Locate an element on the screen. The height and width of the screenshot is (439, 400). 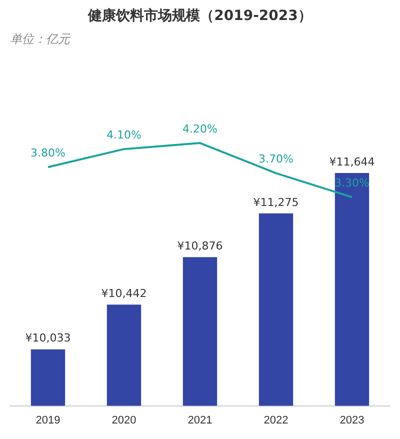
x-tick-label: 2020 is located at coordinates (124, 420).